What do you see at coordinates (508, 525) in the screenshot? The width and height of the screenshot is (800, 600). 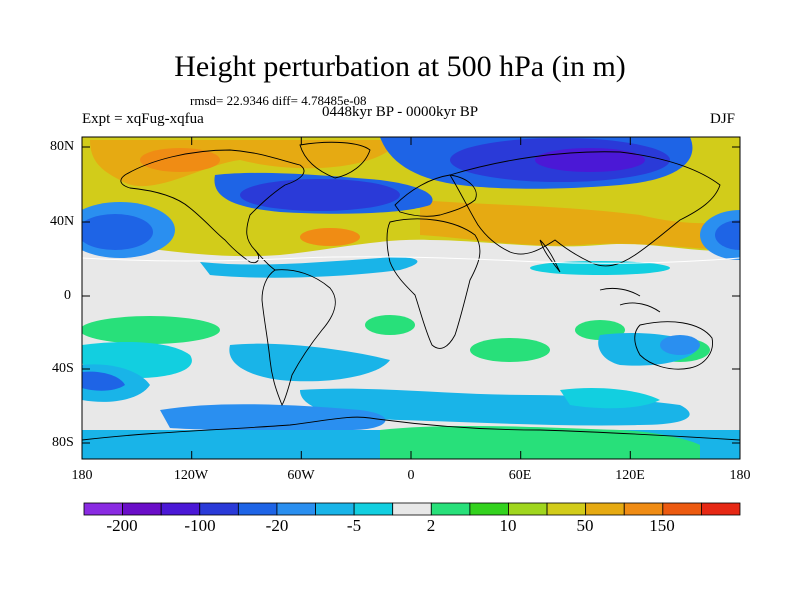 I see `colorbar-label: 10` at bounding box center [508, 525].